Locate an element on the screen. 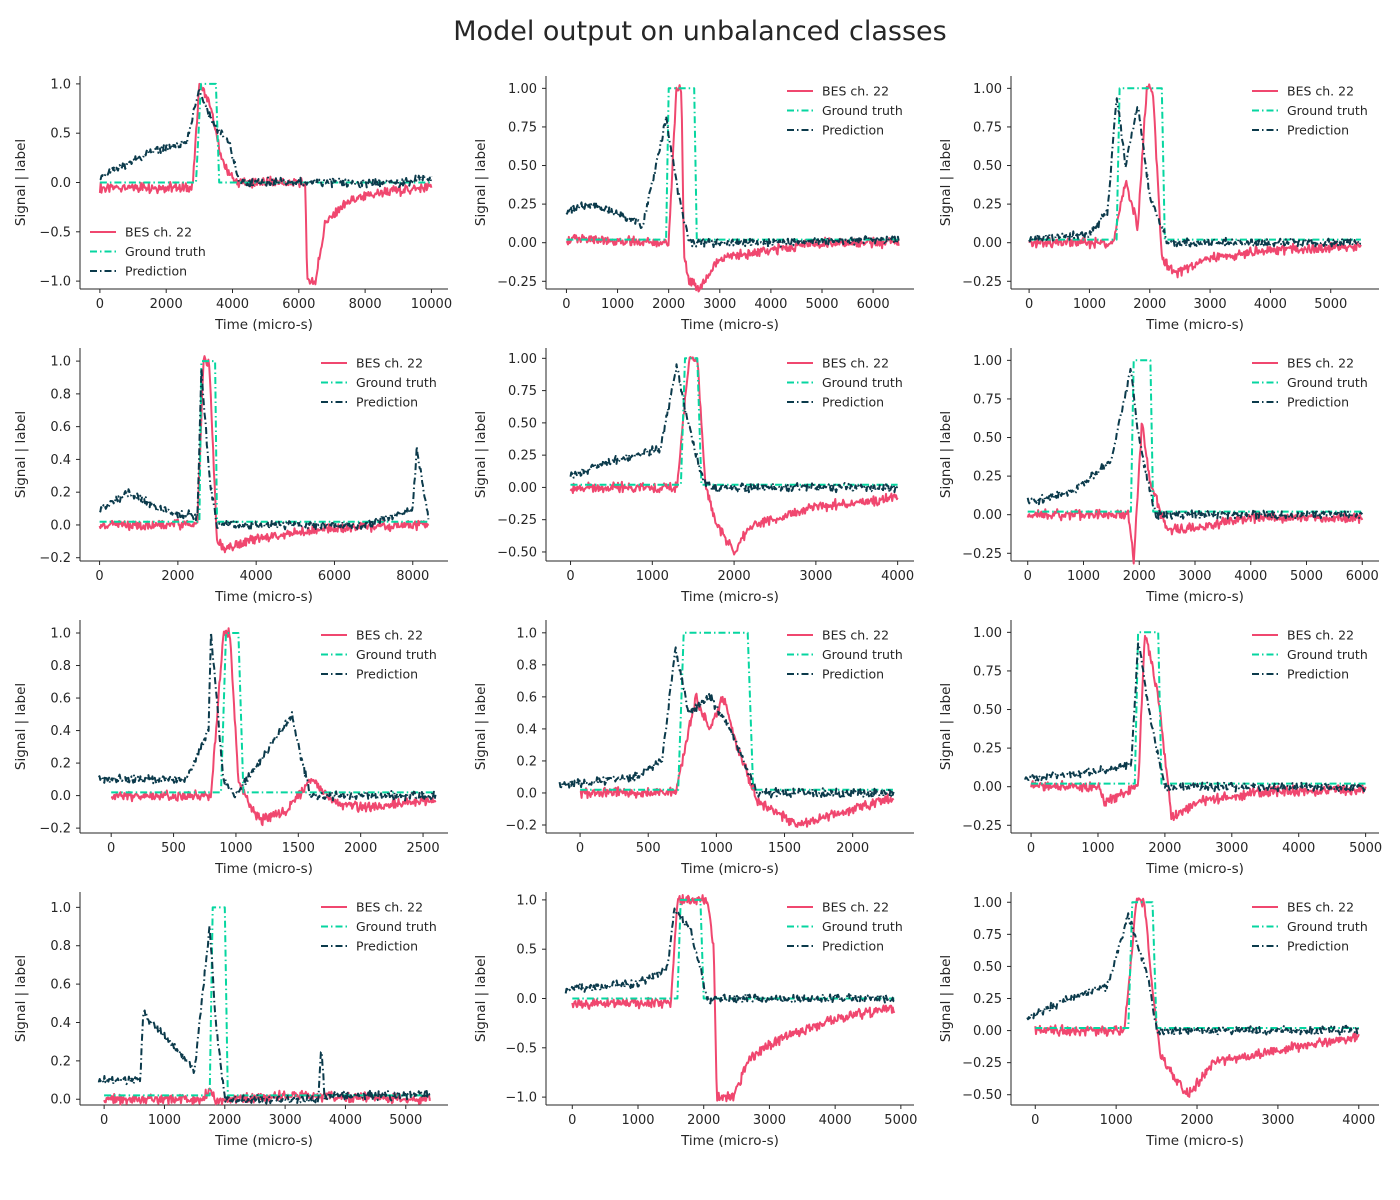 Image resolution: width=1400 pixels, height=1200 pixels. x-tick-label: 10000 is located at coordinates (431, 304).